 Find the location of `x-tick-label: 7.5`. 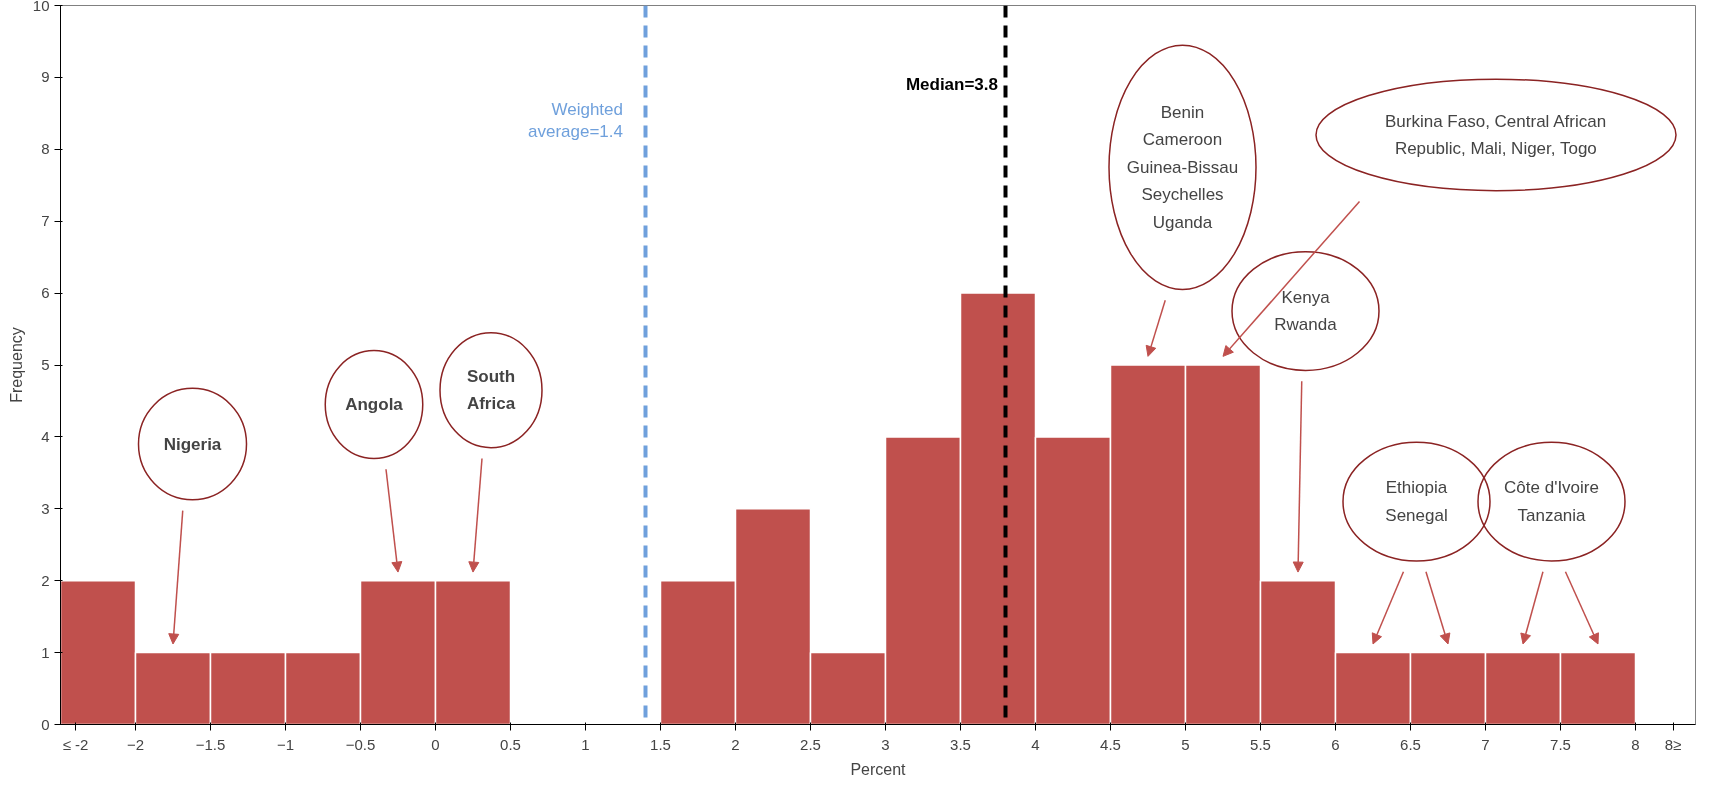

x-tick-label: 7.5 is located at coordinates (1560, 744).